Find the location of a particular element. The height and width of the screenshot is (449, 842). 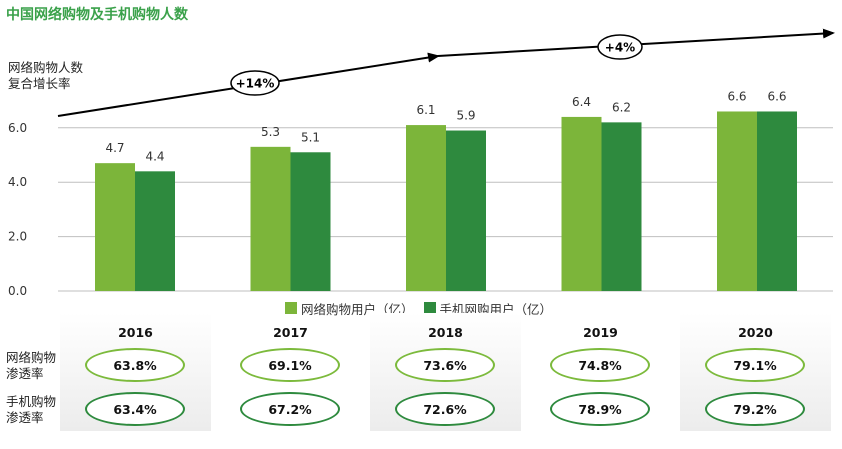

mobile-penetration-pill: 63.4% is located at coordinates (135, 409).